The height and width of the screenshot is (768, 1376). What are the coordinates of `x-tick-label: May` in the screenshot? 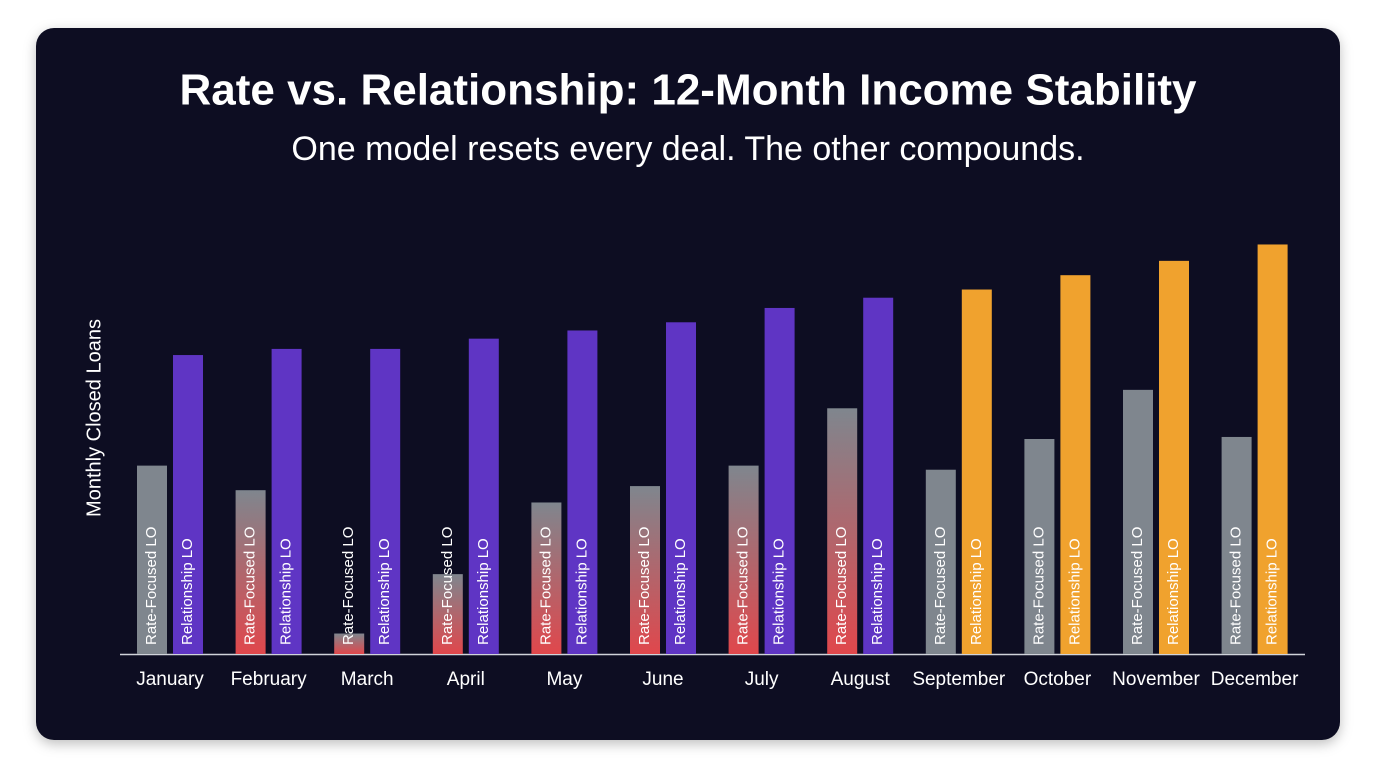 It's located at (564, 679).